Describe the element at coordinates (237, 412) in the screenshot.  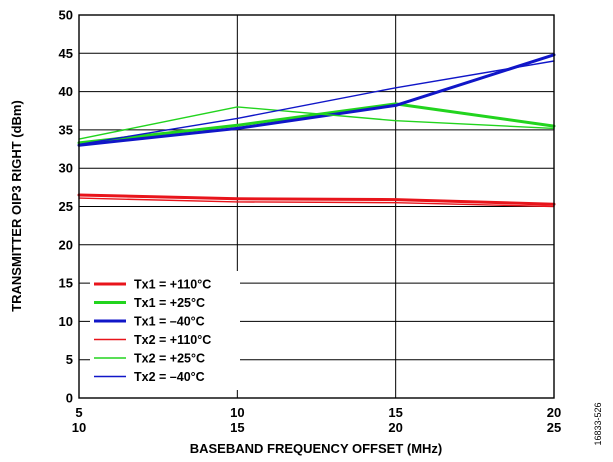
I see `x-tick-label: 10` at that location.